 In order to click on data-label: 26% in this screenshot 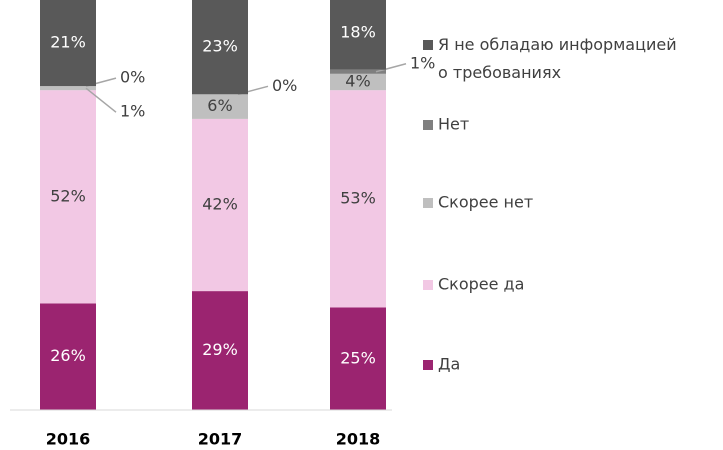, I will do `click(68, 355)`.